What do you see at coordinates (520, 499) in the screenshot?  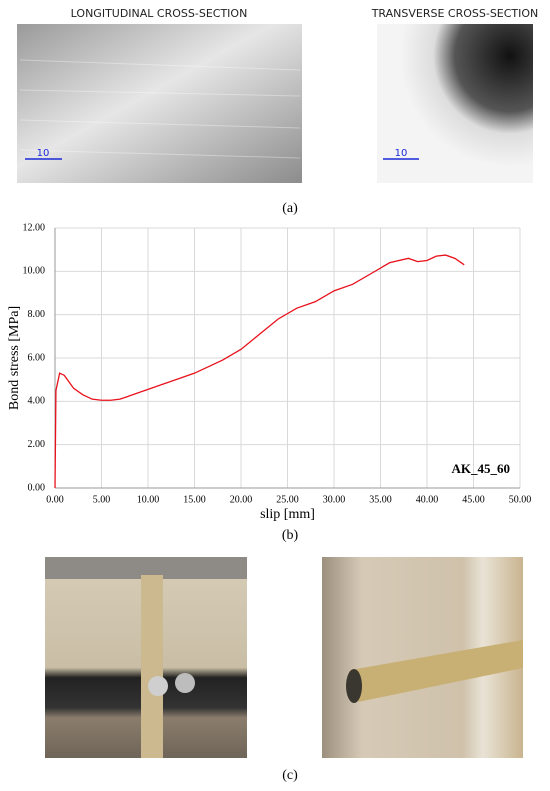 I see `x-tick-label: 50.00` at bounding box center [520, 499].